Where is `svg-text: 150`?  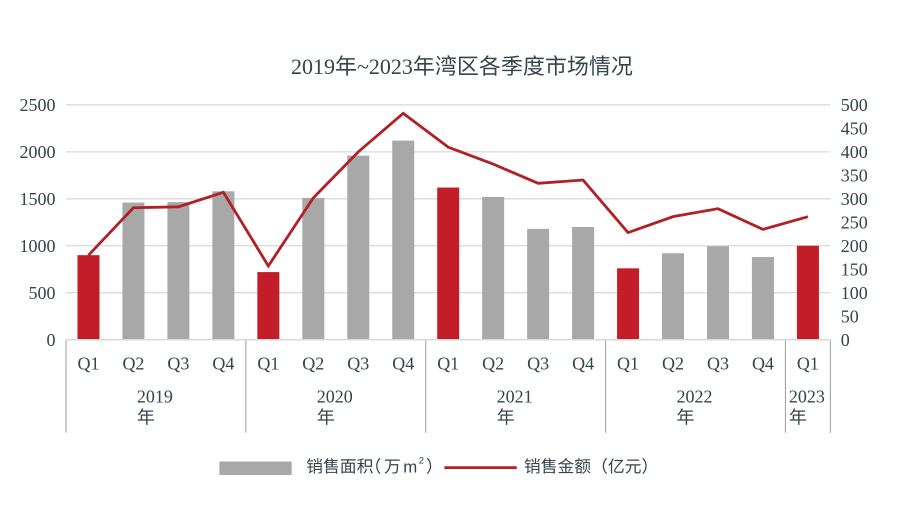 svg-text: 150 is located at coordinates (854, 269).